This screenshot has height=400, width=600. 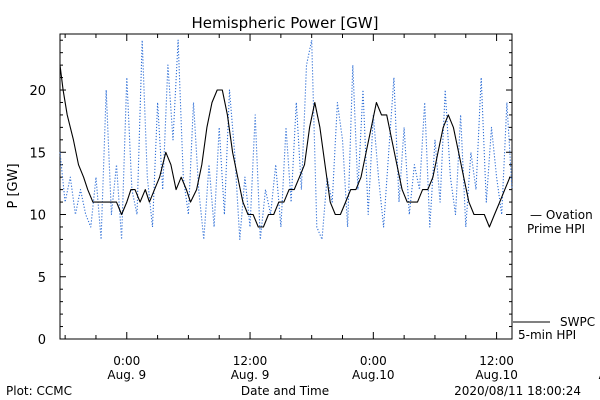 What do you see at coordinates (577, 322) in the screenshot?
I see `legend-swpc-label-1: SWPC` at bounding box center [577, 322].